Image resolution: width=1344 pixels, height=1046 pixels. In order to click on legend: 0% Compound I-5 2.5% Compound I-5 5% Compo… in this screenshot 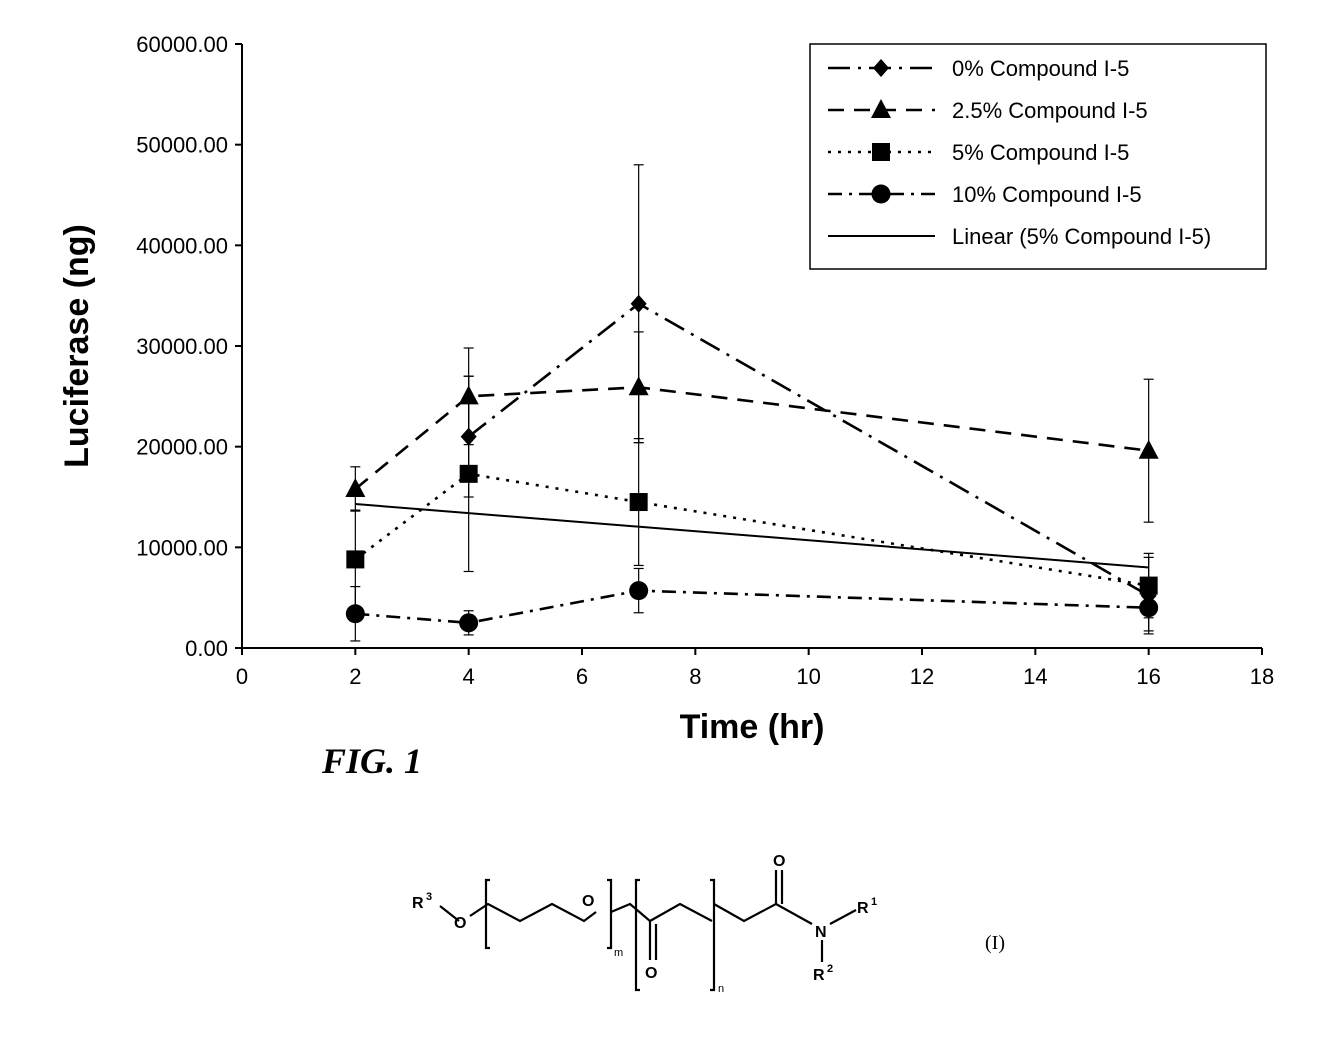, I will do `click(1038, 156)`.